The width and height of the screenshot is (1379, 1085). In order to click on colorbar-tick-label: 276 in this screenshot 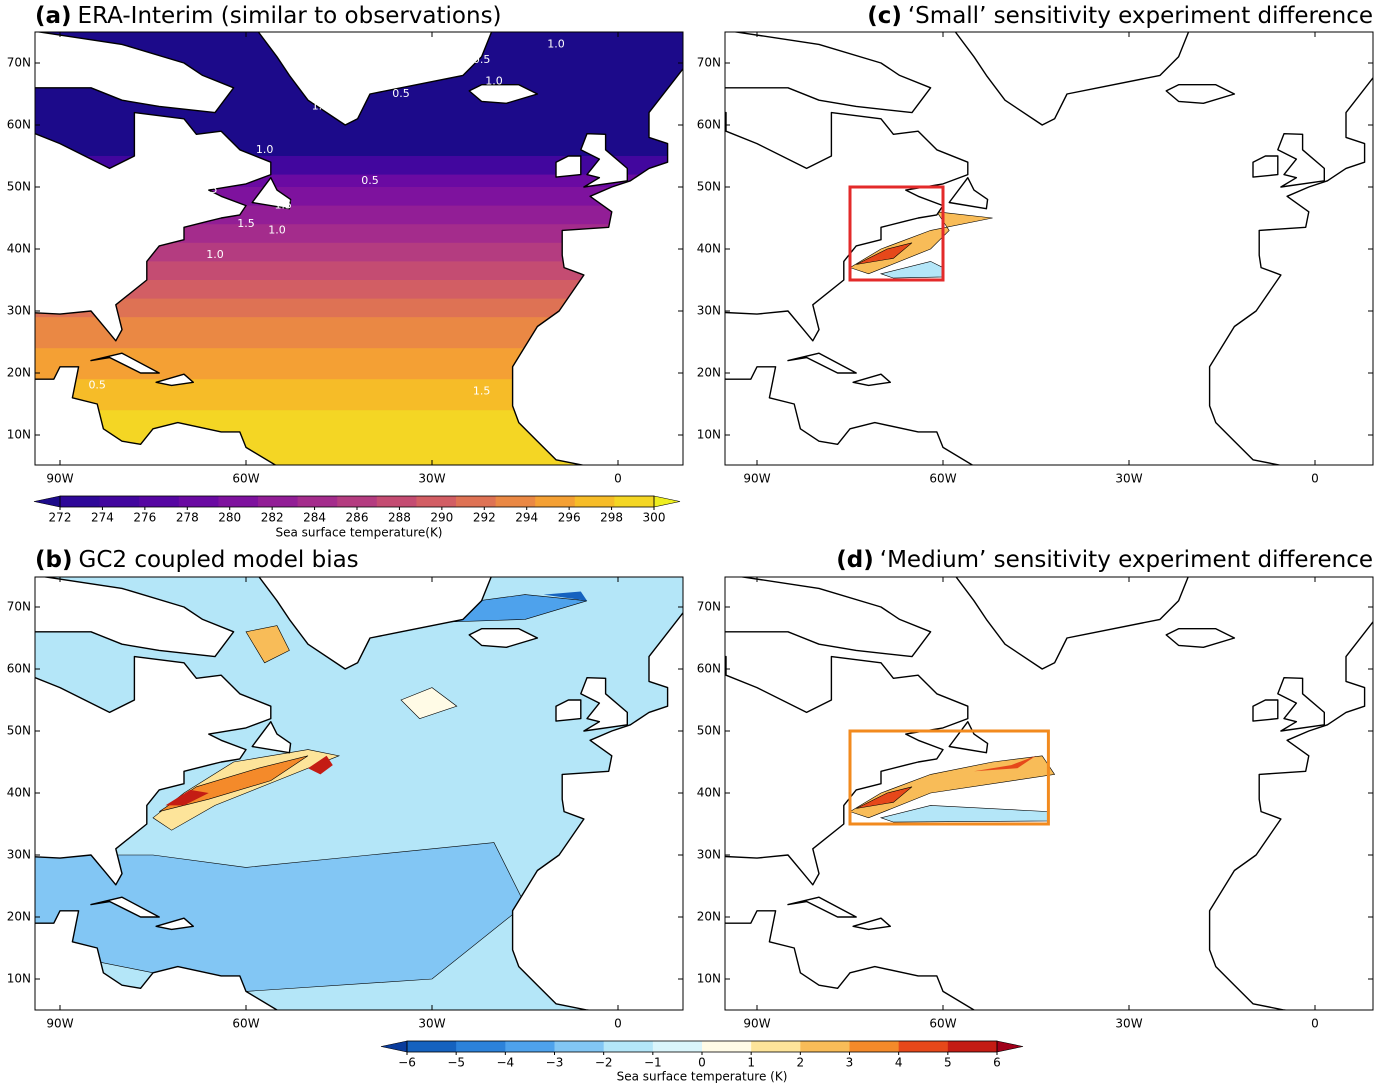, I will do `click(144, 518)`.